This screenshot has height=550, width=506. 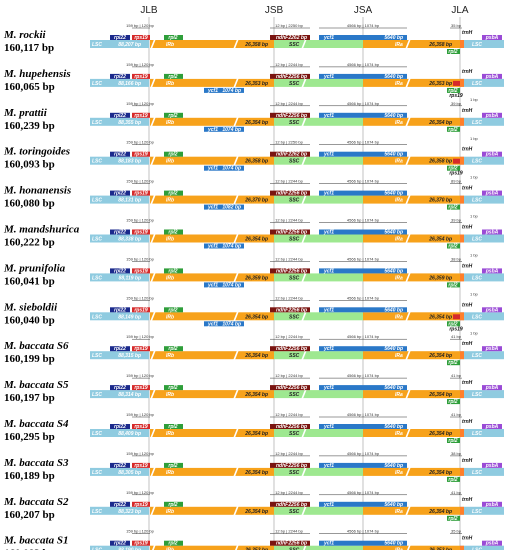 I want to click on trnh-span-label: 41 bp, so click(x=456, y=492).